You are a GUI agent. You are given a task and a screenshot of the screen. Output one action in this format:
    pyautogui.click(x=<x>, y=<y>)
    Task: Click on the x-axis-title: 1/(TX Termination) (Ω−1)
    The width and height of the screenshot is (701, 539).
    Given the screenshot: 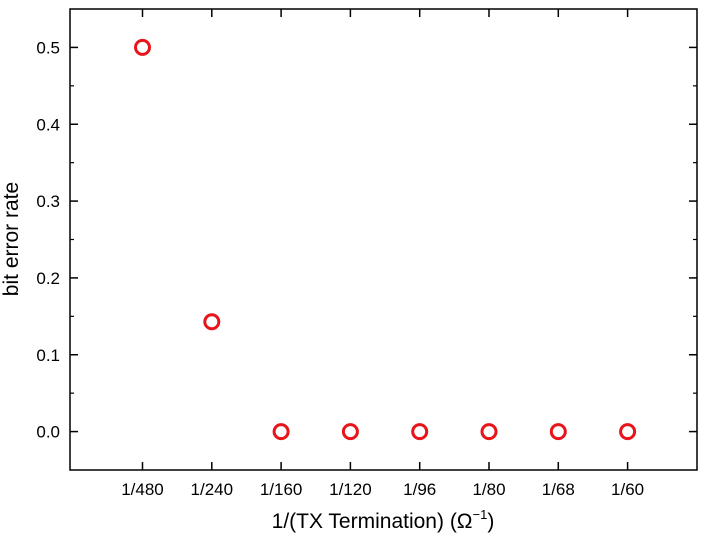 What is the action you would take?
    pyautogui.click(x=383, y=520)
    